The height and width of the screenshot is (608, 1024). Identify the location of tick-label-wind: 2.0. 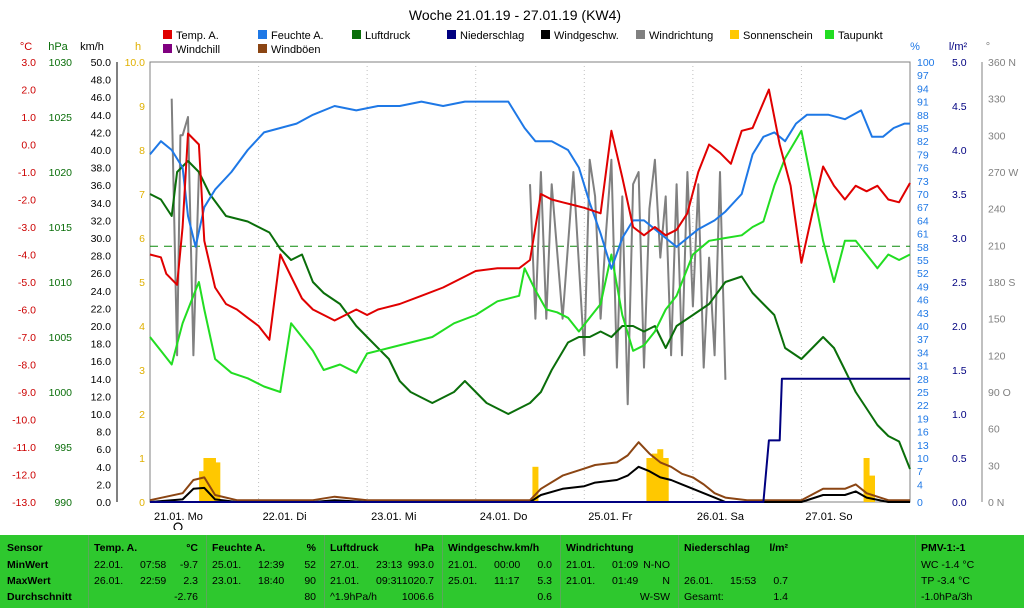
(103, 485).